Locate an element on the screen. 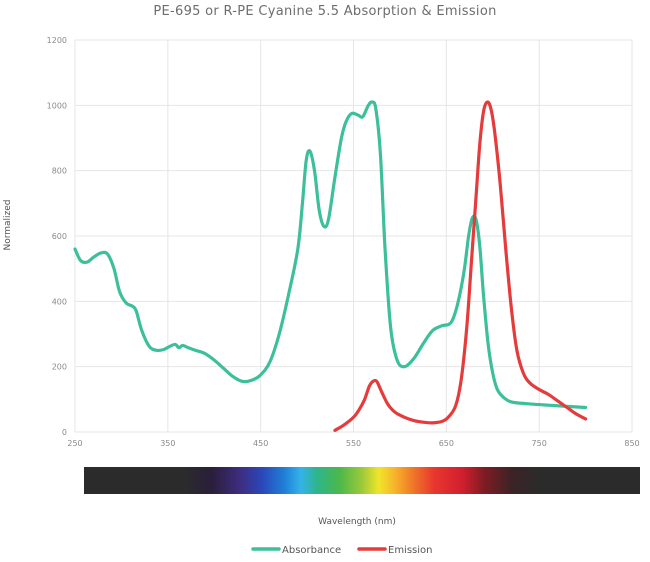 The width and height of the screenshot is (650, 562). x-axis-label: Wavelength (nm) is located at coordinates (357, 522).